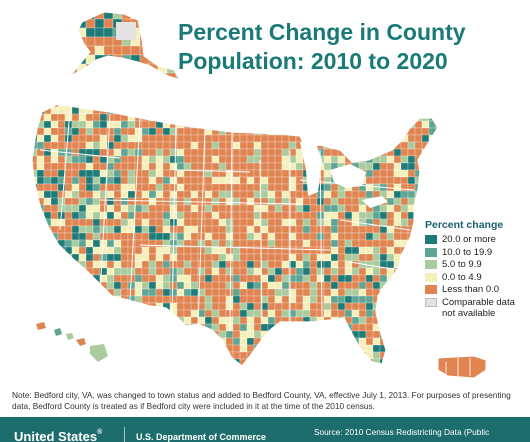 Image resolution: width=530 pixels, height=442 pixels. Describe the element at coordinates (462, 277) in the screenshot. I see `legend-label: 0.0 to 4.9` at that location.